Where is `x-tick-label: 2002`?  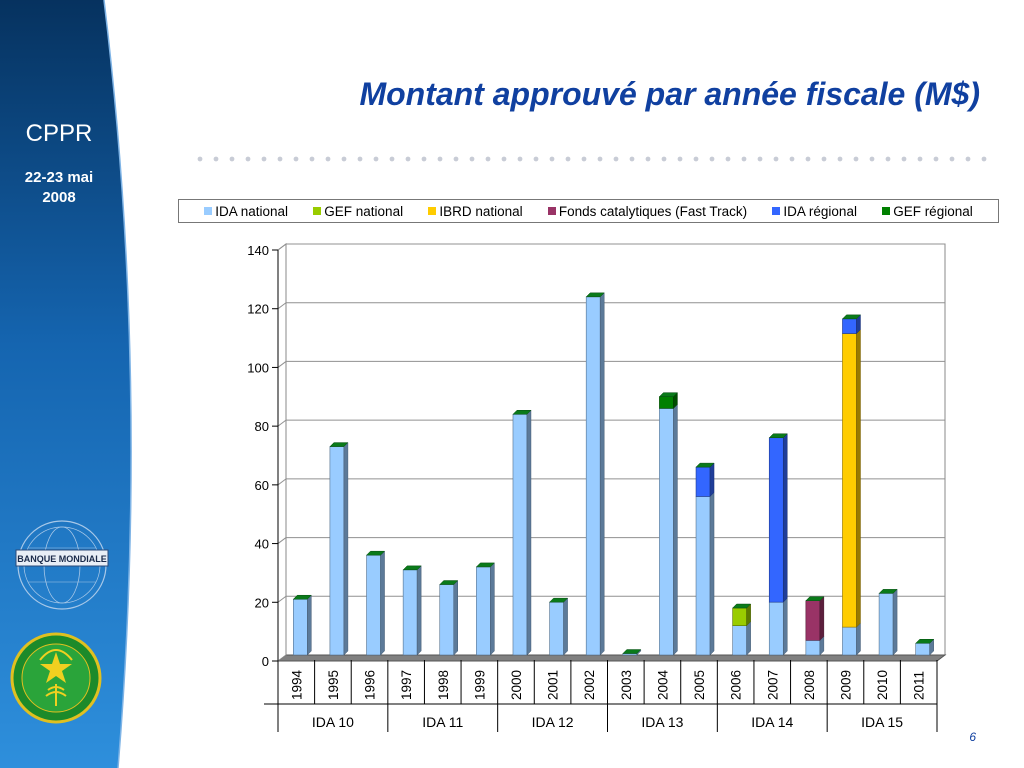
x-tick-label: 2002 is located at coordinates (589, 685).